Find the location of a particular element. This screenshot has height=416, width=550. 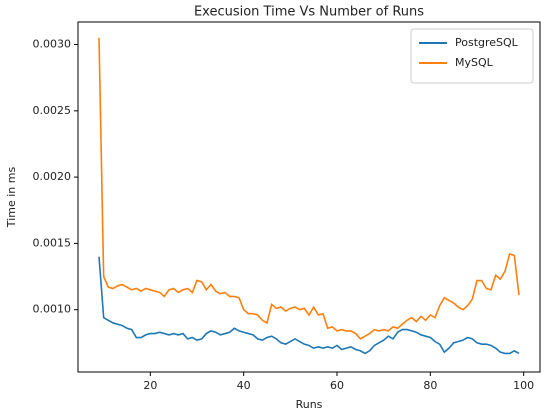

y-axis-label: Time in ms is located at coordinates (11, 198).